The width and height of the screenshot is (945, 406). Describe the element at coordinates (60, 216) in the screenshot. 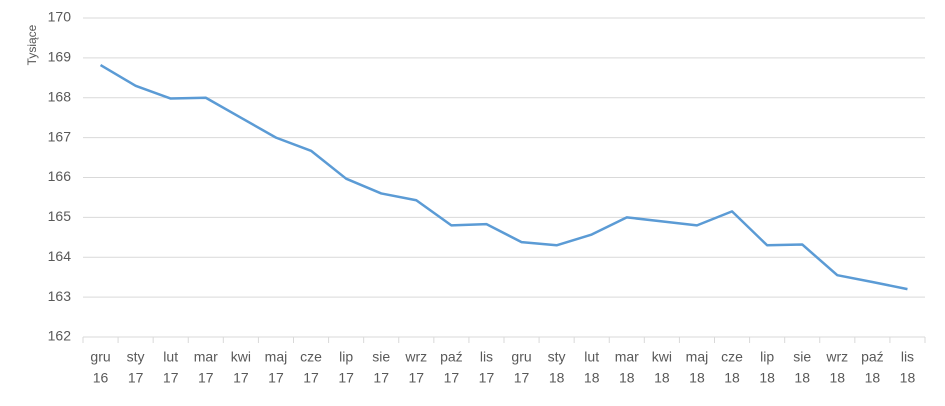

I see `y-tick-label: 165` at that location.